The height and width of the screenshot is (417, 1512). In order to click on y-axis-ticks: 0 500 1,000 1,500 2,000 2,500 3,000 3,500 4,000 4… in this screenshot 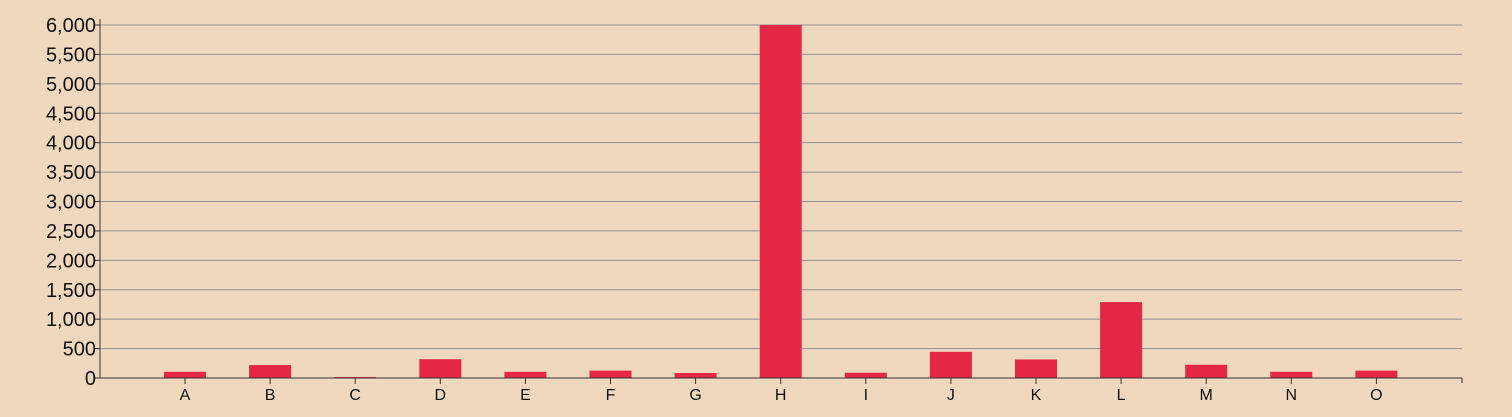, I will do `click(73, 202)`.